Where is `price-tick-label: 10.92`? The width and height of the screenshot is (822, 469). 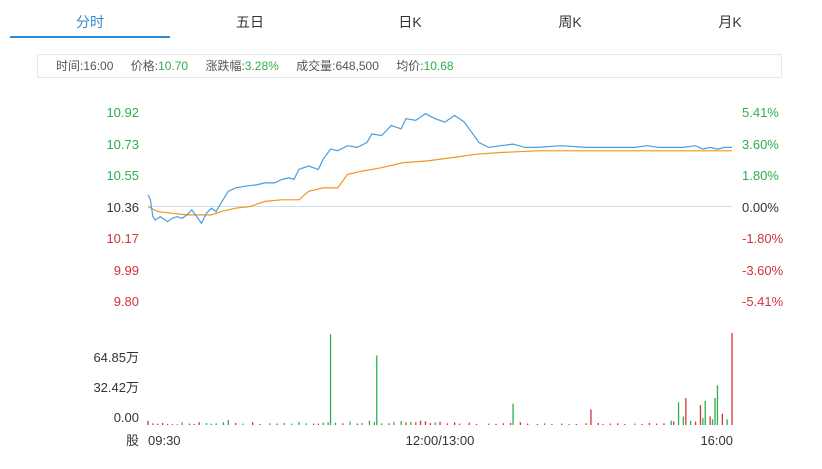 price-tick-label: 10.92 is located at coordinates (122, 112).